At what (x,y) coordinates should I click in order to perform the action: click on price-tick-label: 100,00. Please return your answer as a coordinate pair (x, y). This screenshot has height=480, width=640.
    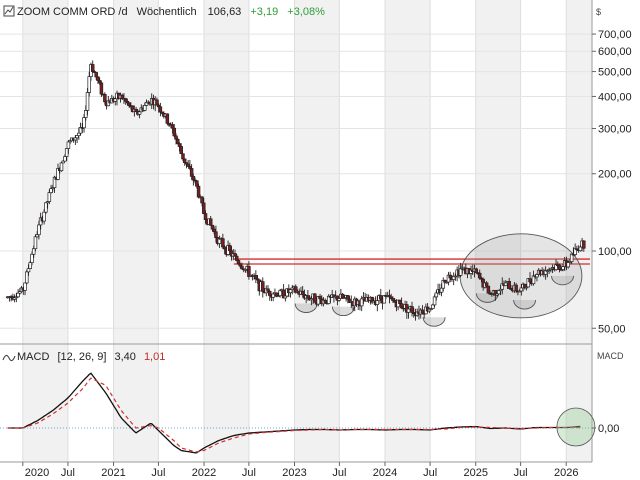
    Looking at the image, I should click on (615, 252).